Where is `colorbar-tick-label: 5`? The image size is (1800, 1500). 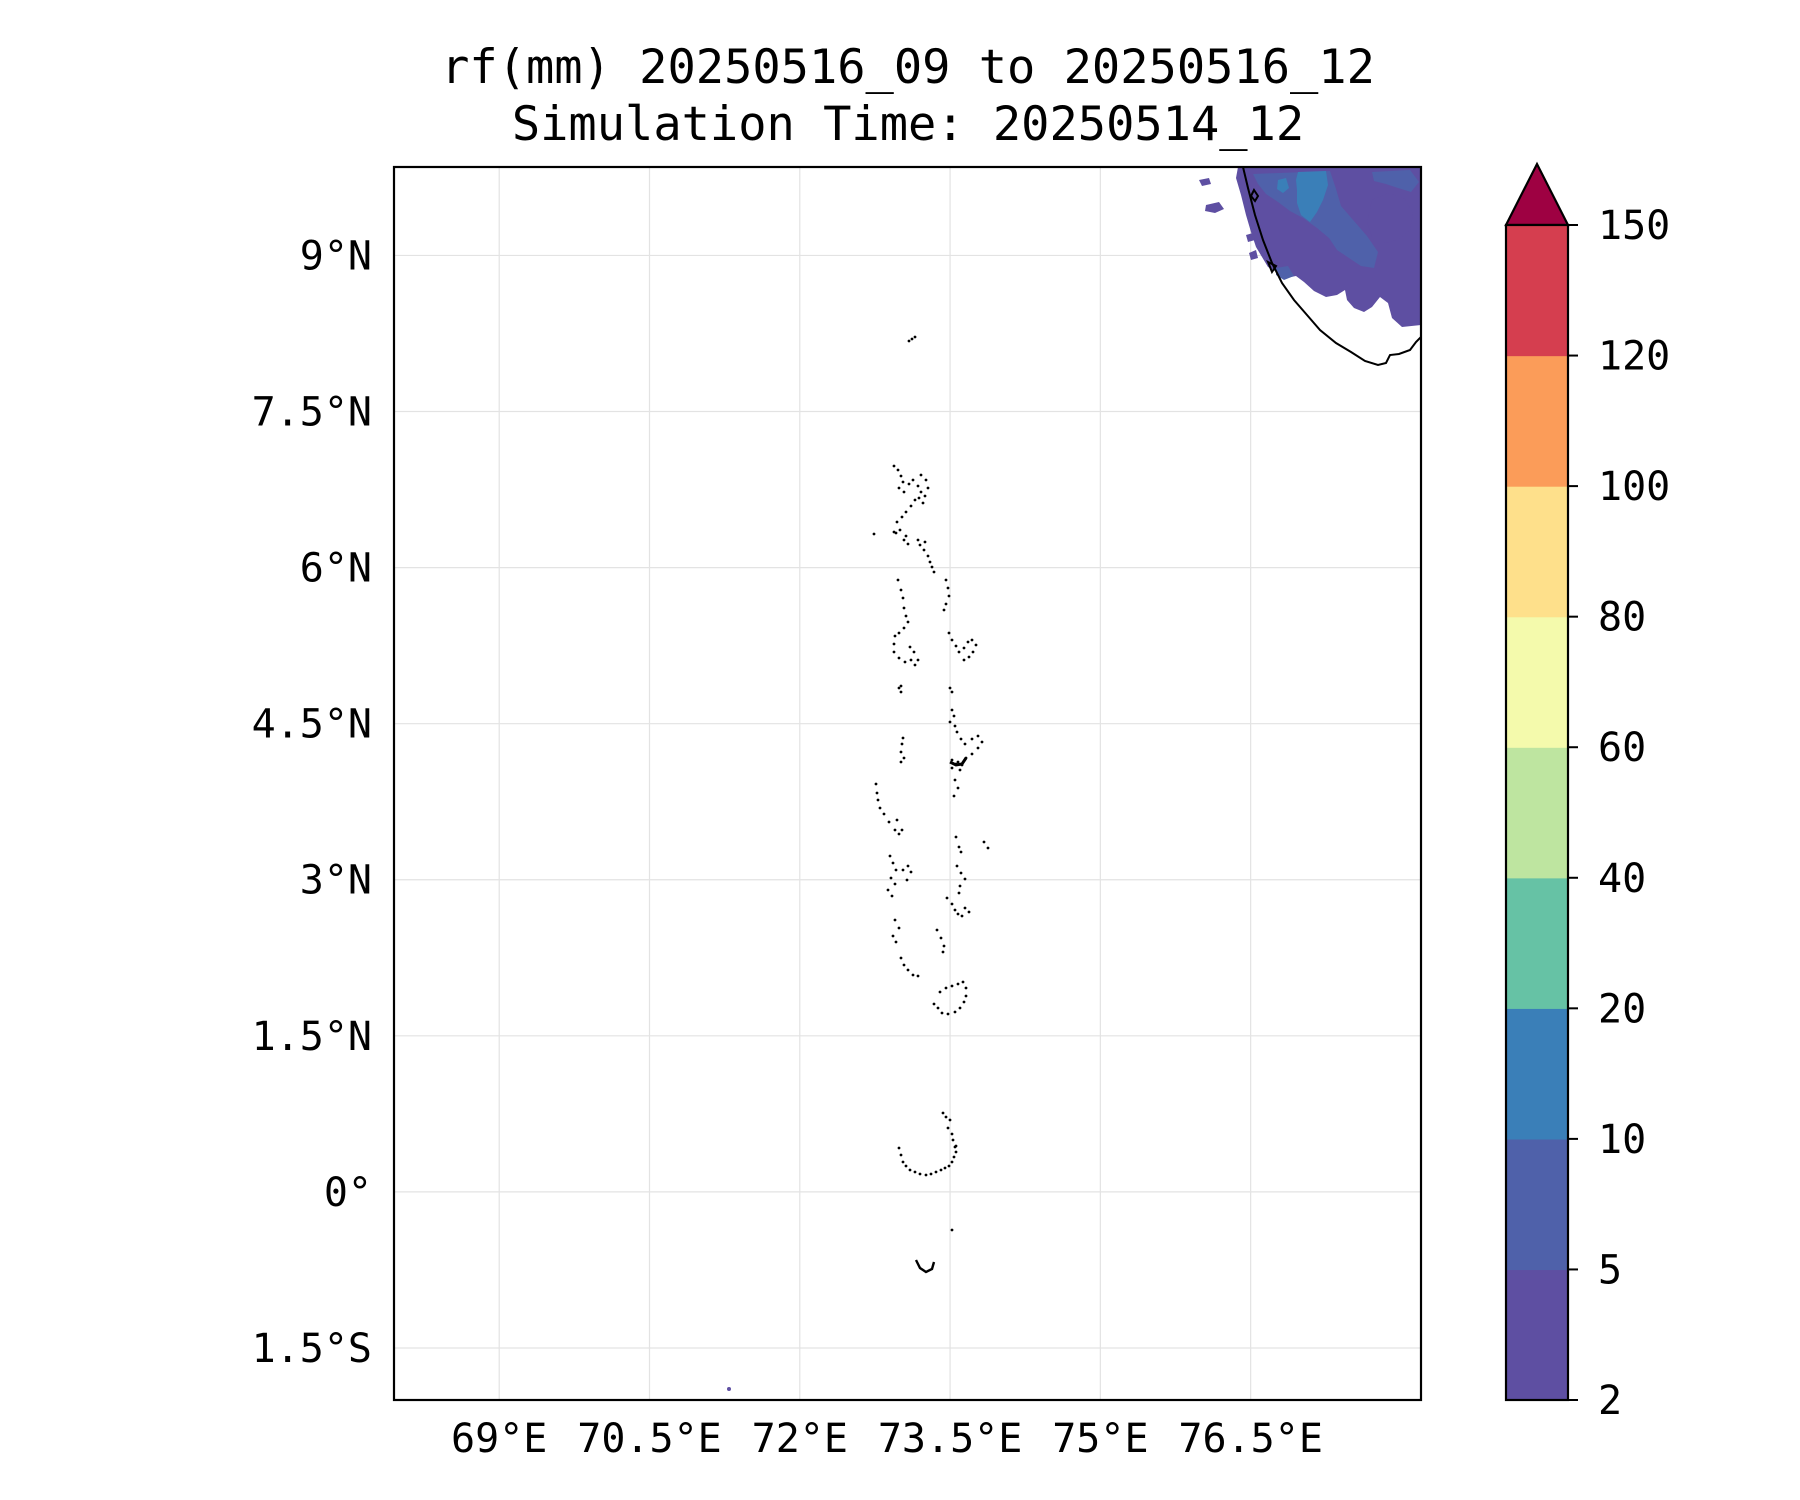
colorbar-tick-label: 5 is located at coordinates (1610, 1270).